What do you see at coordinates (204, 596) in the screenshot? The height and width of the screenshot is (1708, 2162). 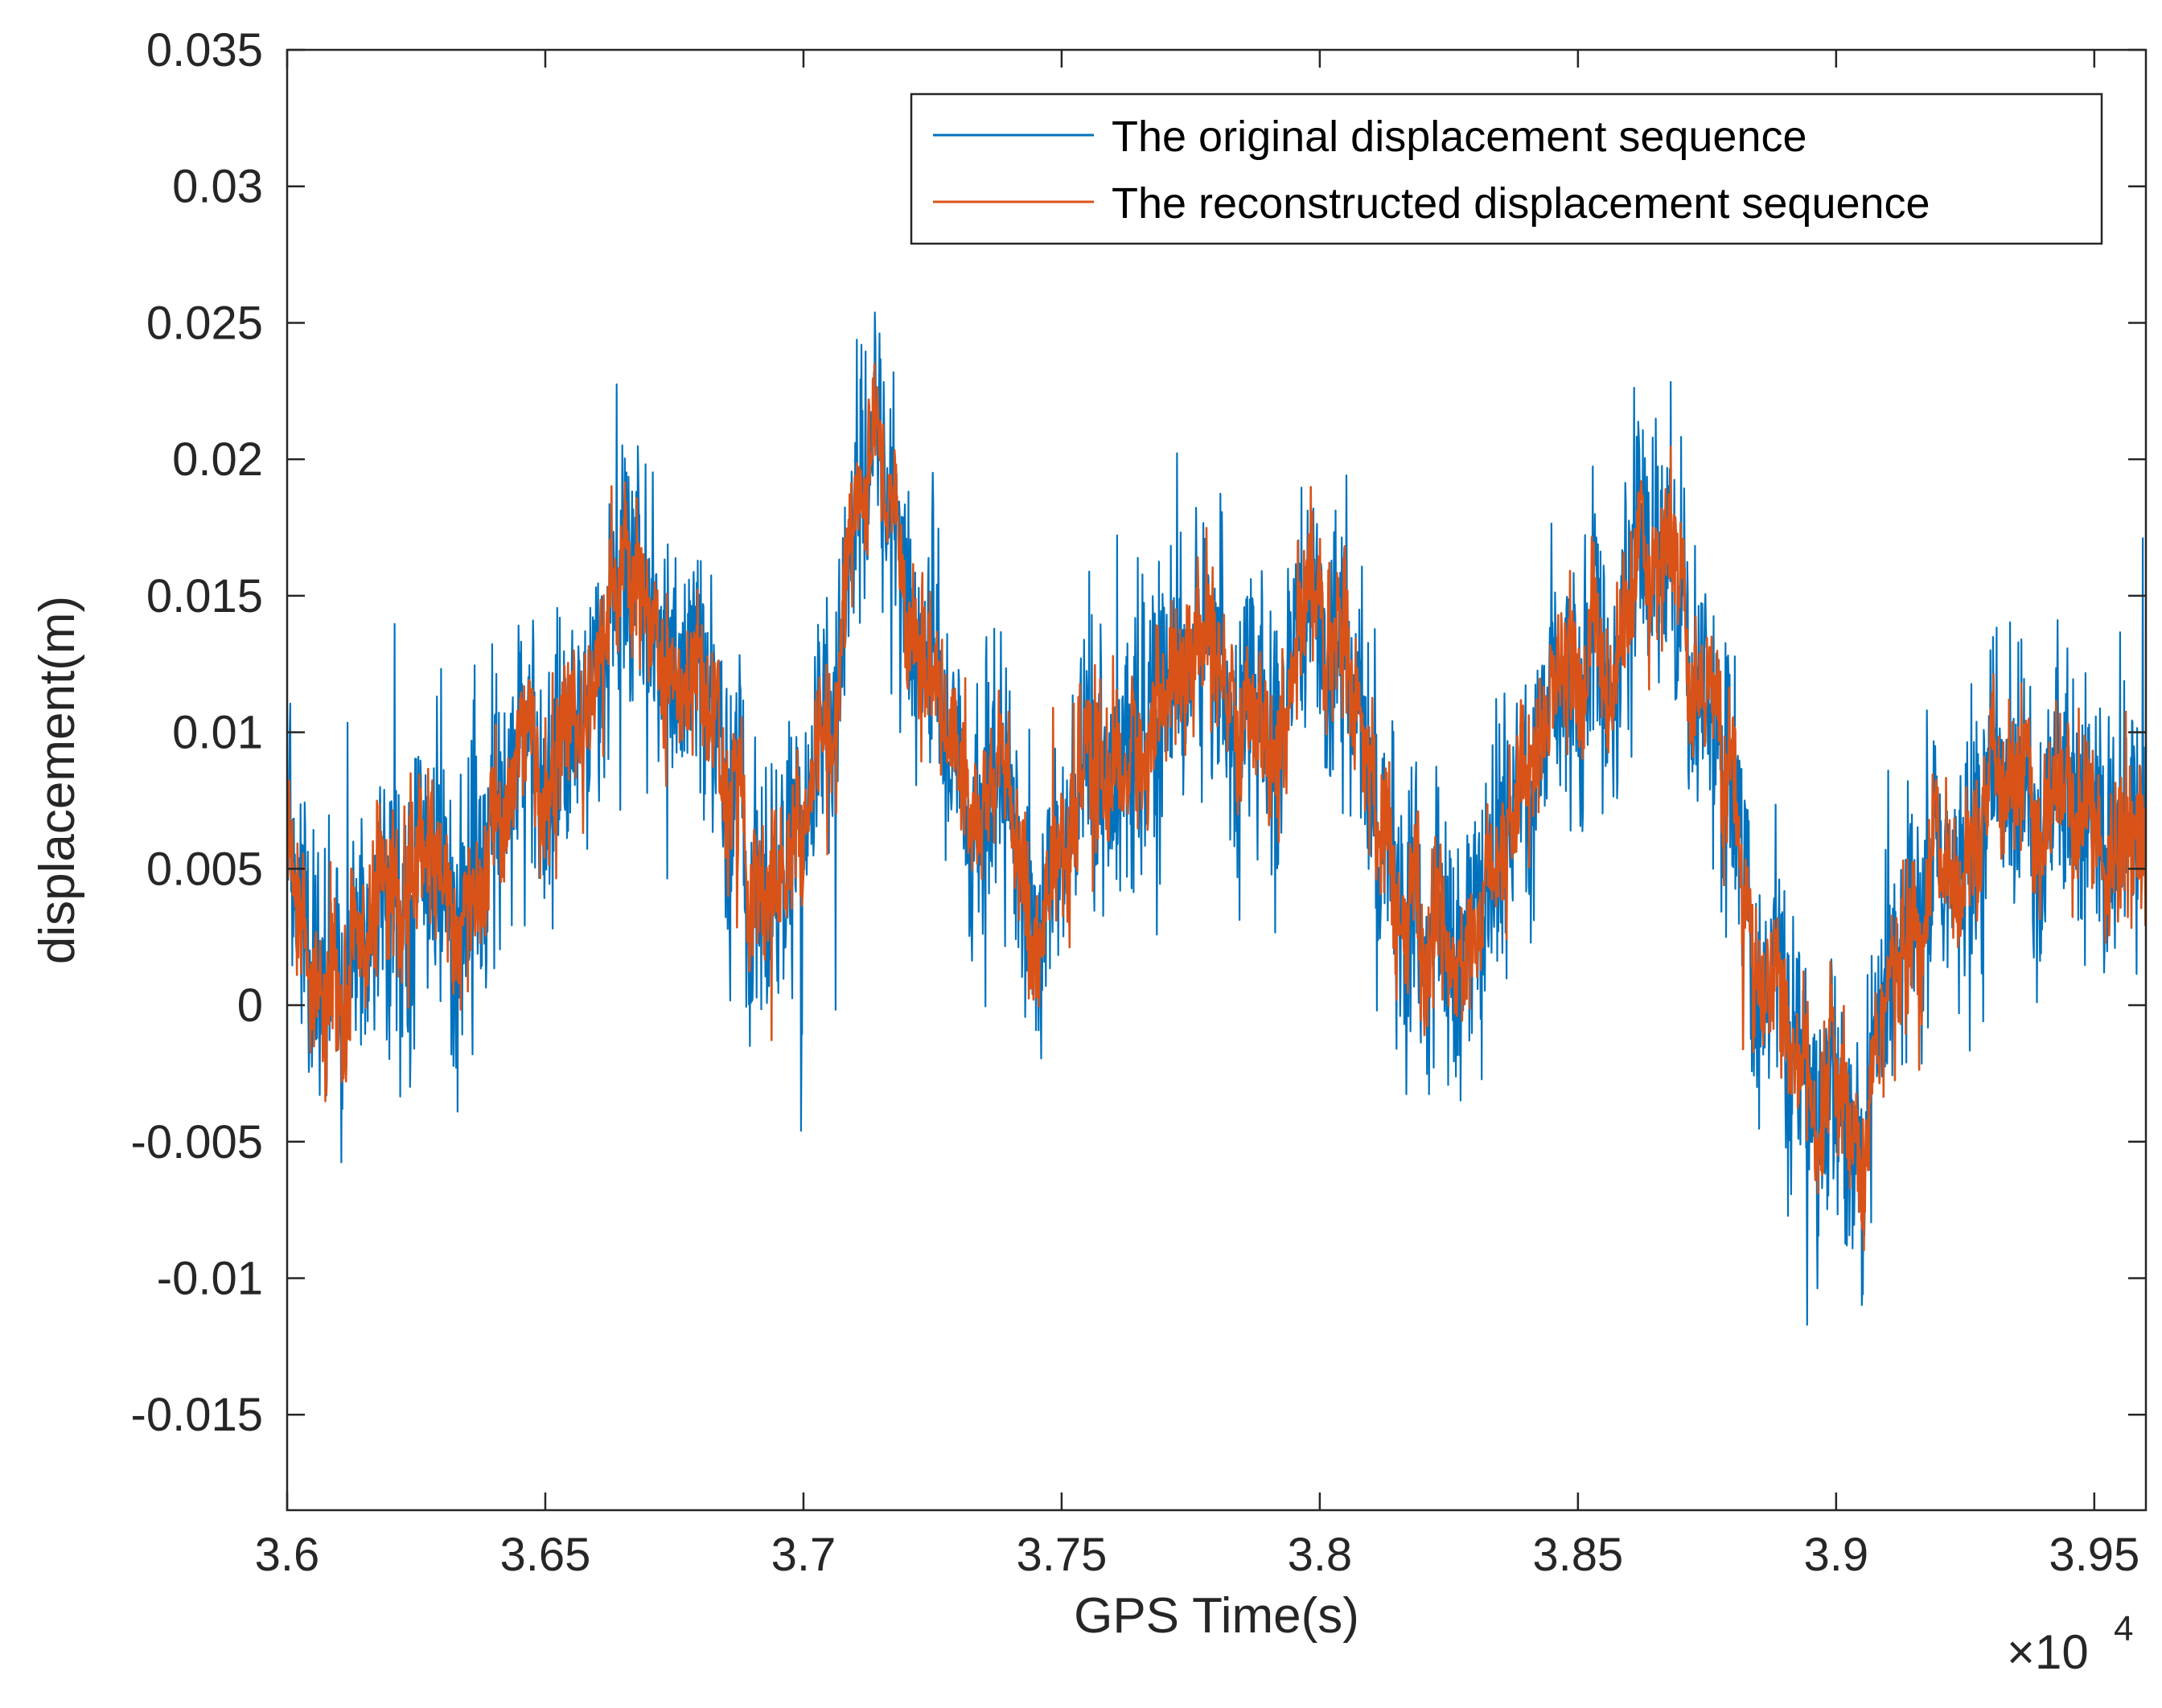 I see `y-tick-label: 0.015` at bounding box center [204, 596].